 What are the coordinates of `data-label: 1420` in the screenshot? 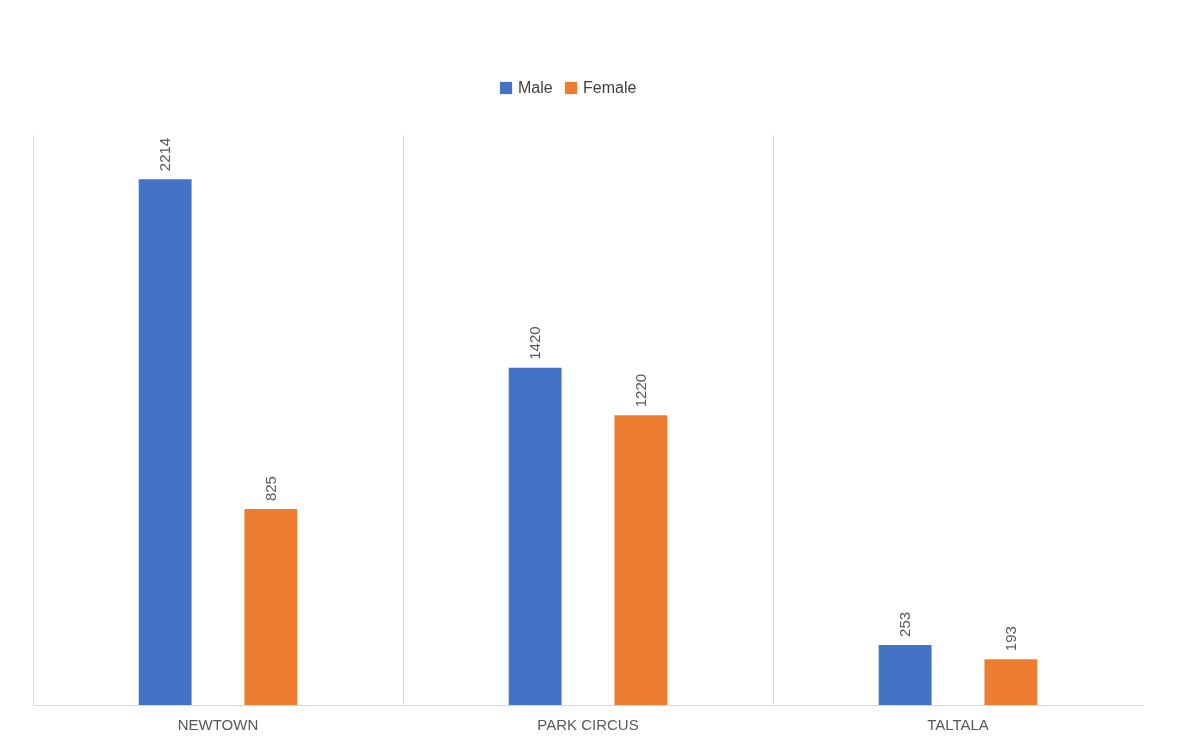 It's located at (535, 343).